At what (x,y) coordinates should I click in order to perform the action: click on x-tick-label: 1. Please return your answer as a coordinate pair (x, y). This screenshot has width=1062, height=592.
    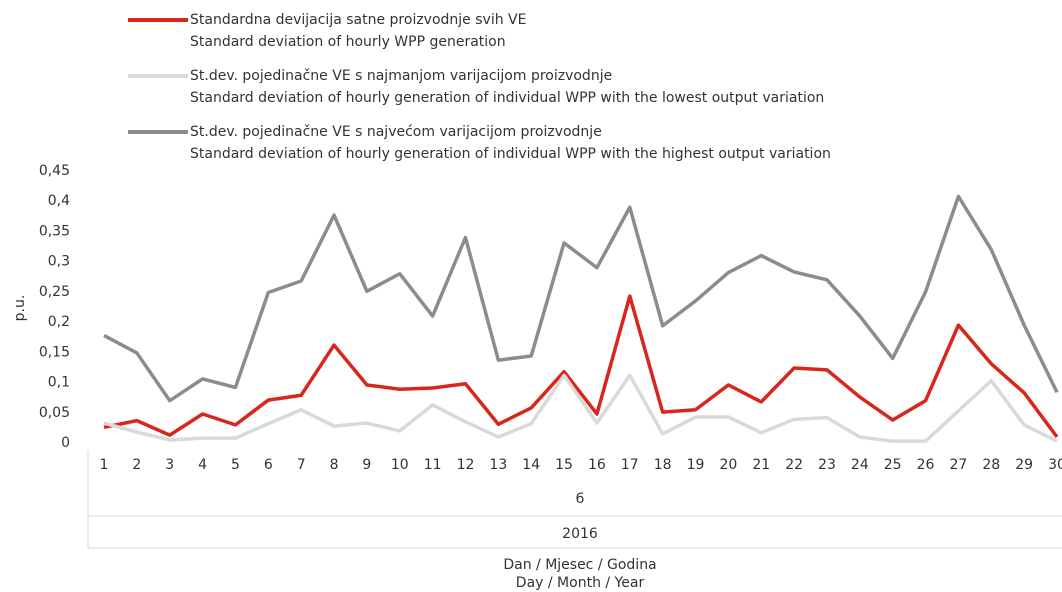
    Looking at the image, I should click on (104, 465).